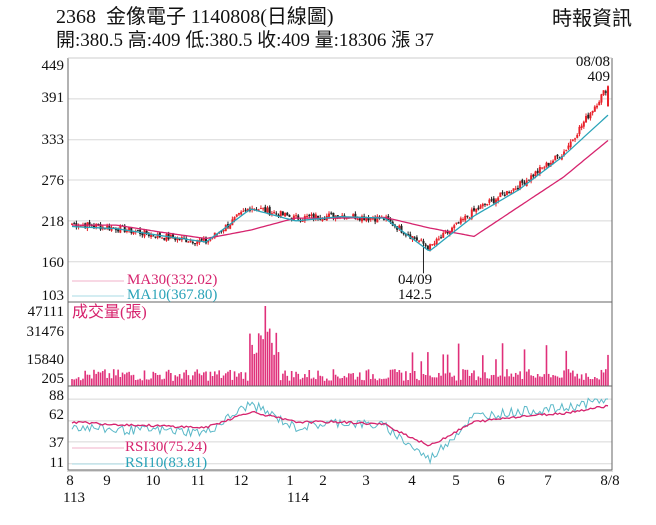  What do you see at coordinates (340, 346) in the screenshot?
I see `volume-bars` at bounding box center [340, 346].